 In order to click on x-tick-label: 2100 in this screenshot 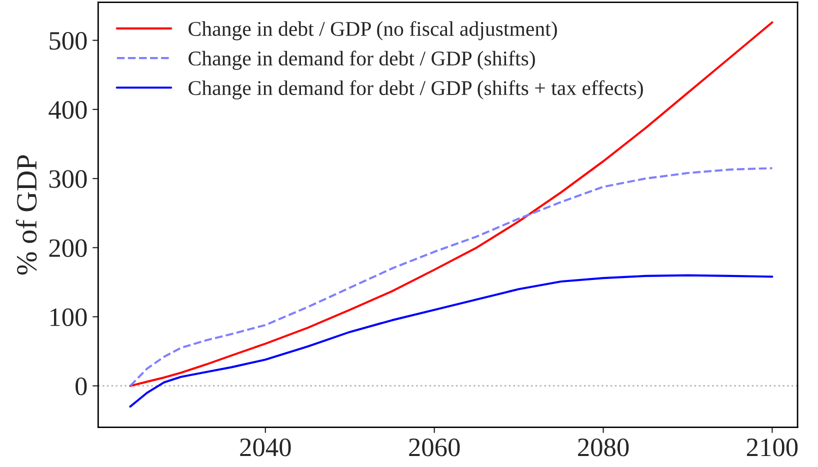, I will do `click(772, 447)`.